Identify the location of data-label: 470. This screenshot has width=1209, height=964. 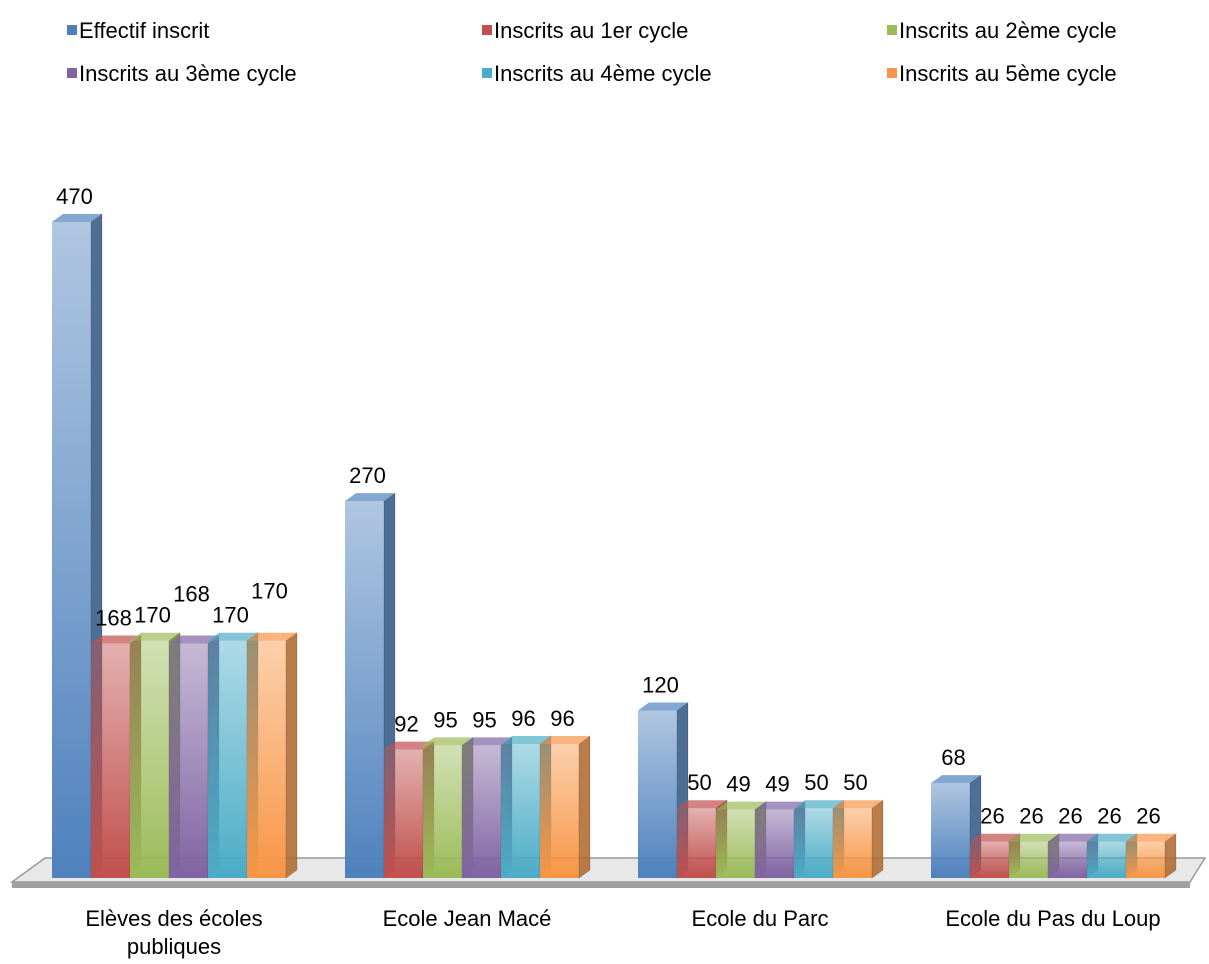
(74, 196).